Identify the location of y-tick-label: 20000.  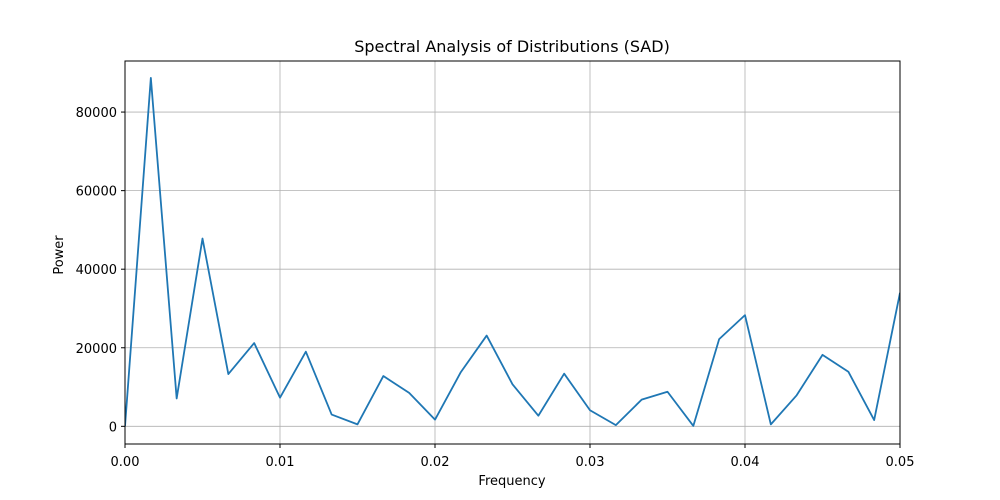
(96, 349).